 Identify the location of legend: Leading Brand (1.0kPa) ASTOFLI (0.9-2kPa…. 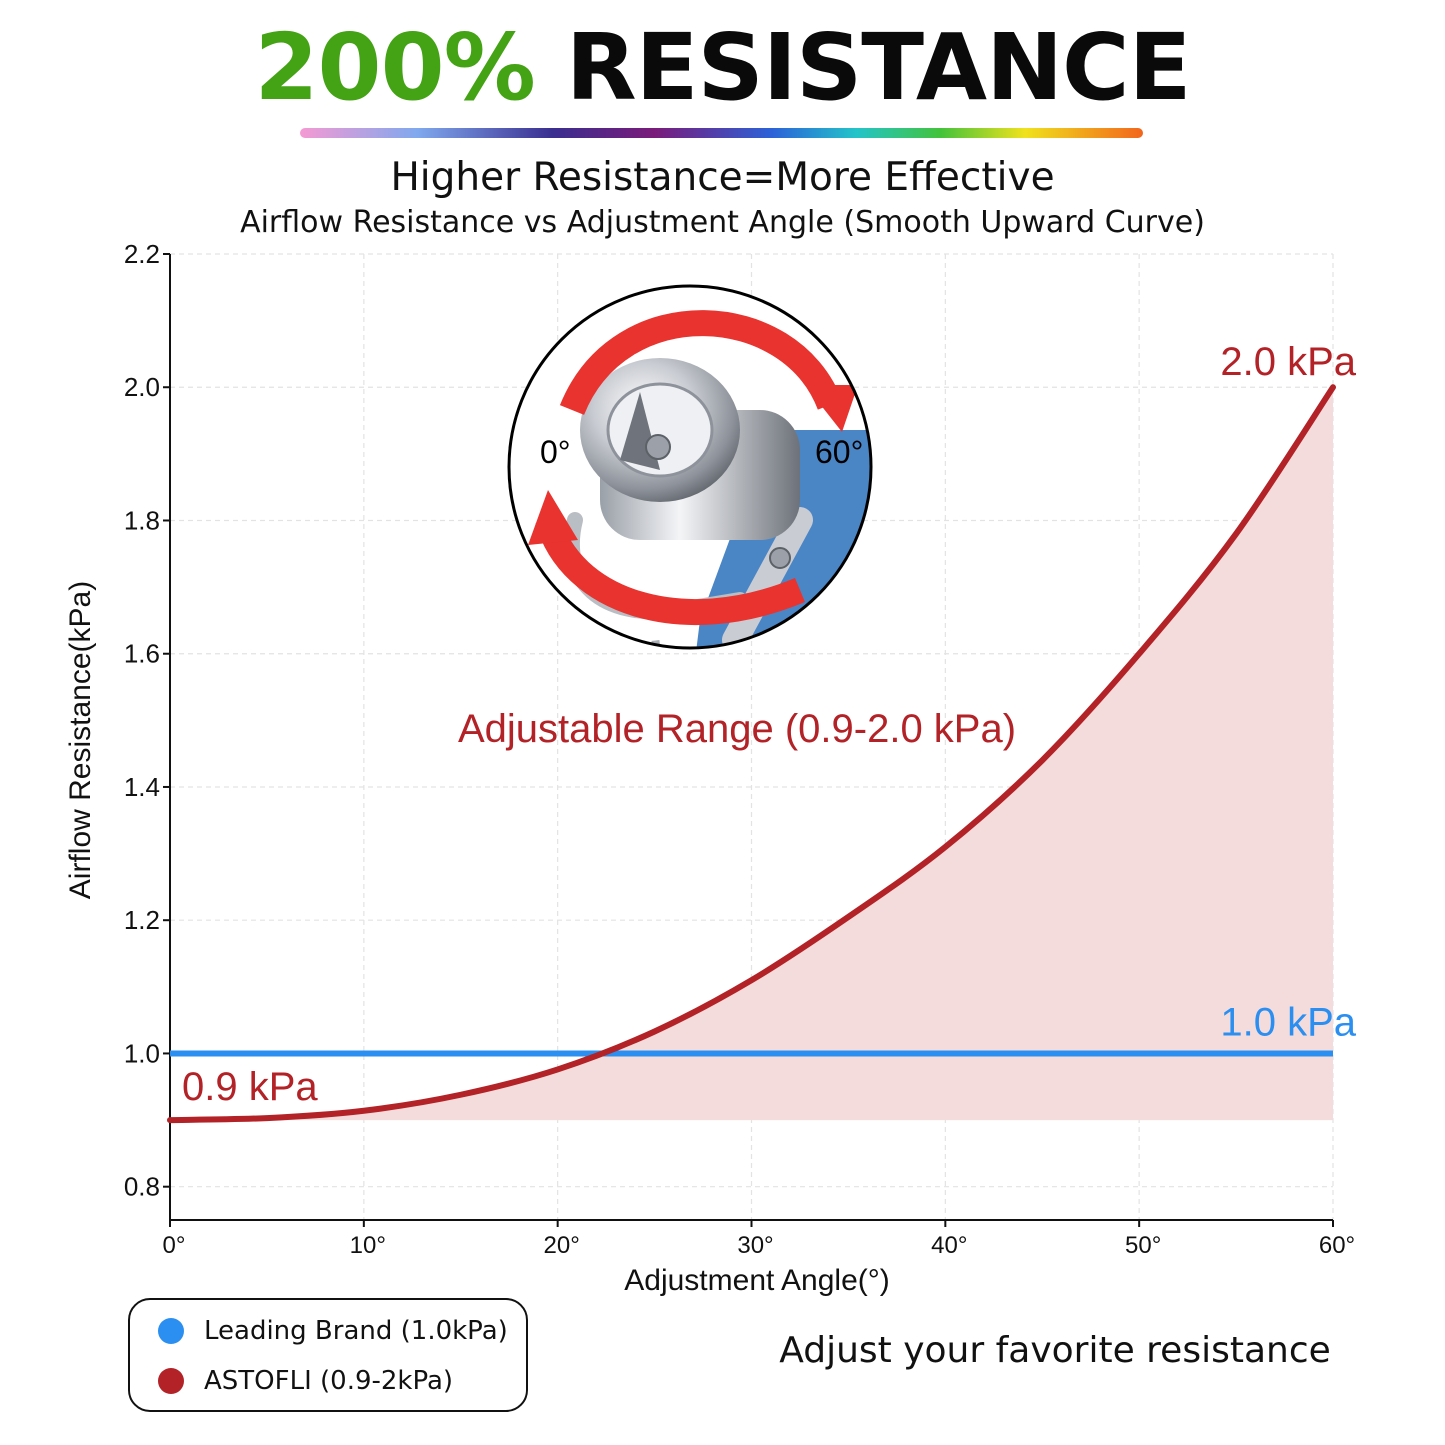
(328, 1355).